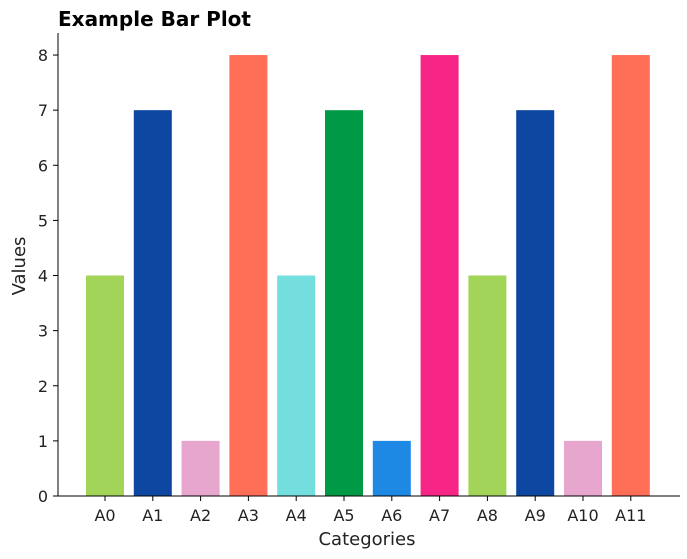  I want to click on x-tick-label: A4, so click(296, 515).